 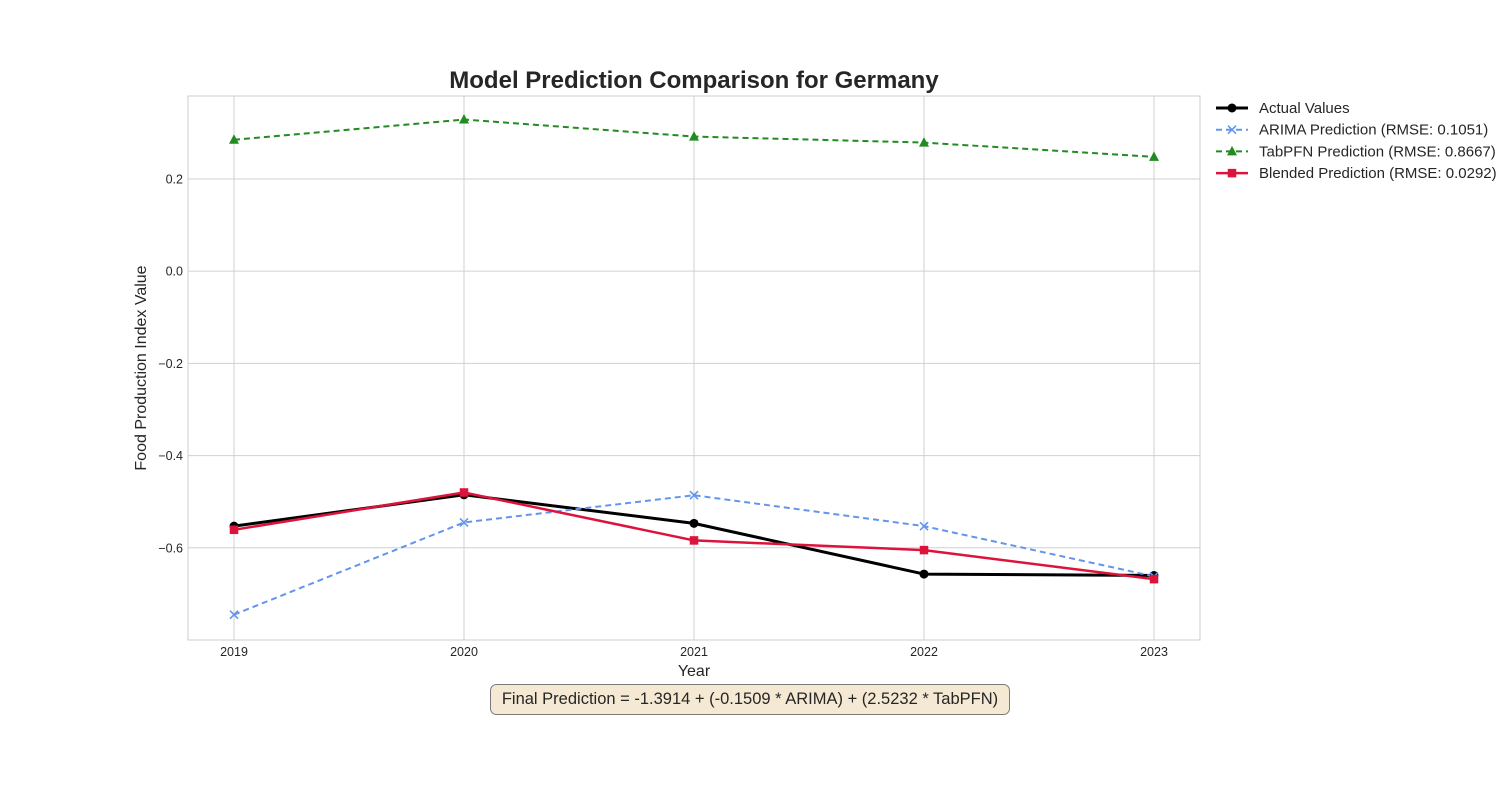 What do you see at coordinates (1378, 173) in the screenshot?
I see `legend-label: Blended Prediction (RMSE: 0.0292)` at bounding box center [1378, 173].